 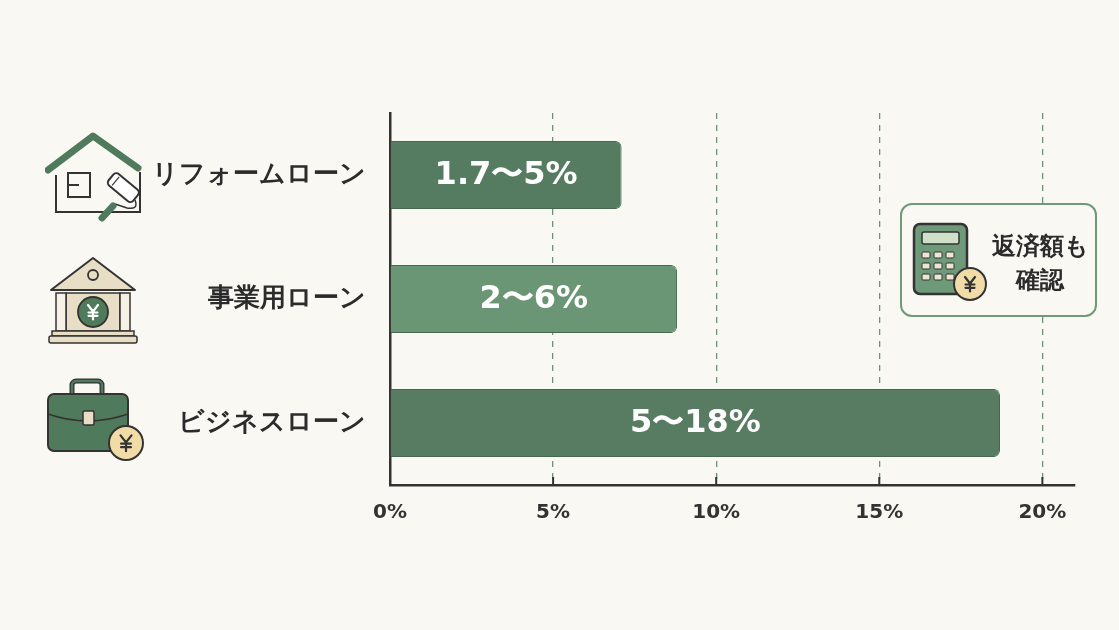 I want to click on x-tick-label: 10%, so click(x=716, y=511).